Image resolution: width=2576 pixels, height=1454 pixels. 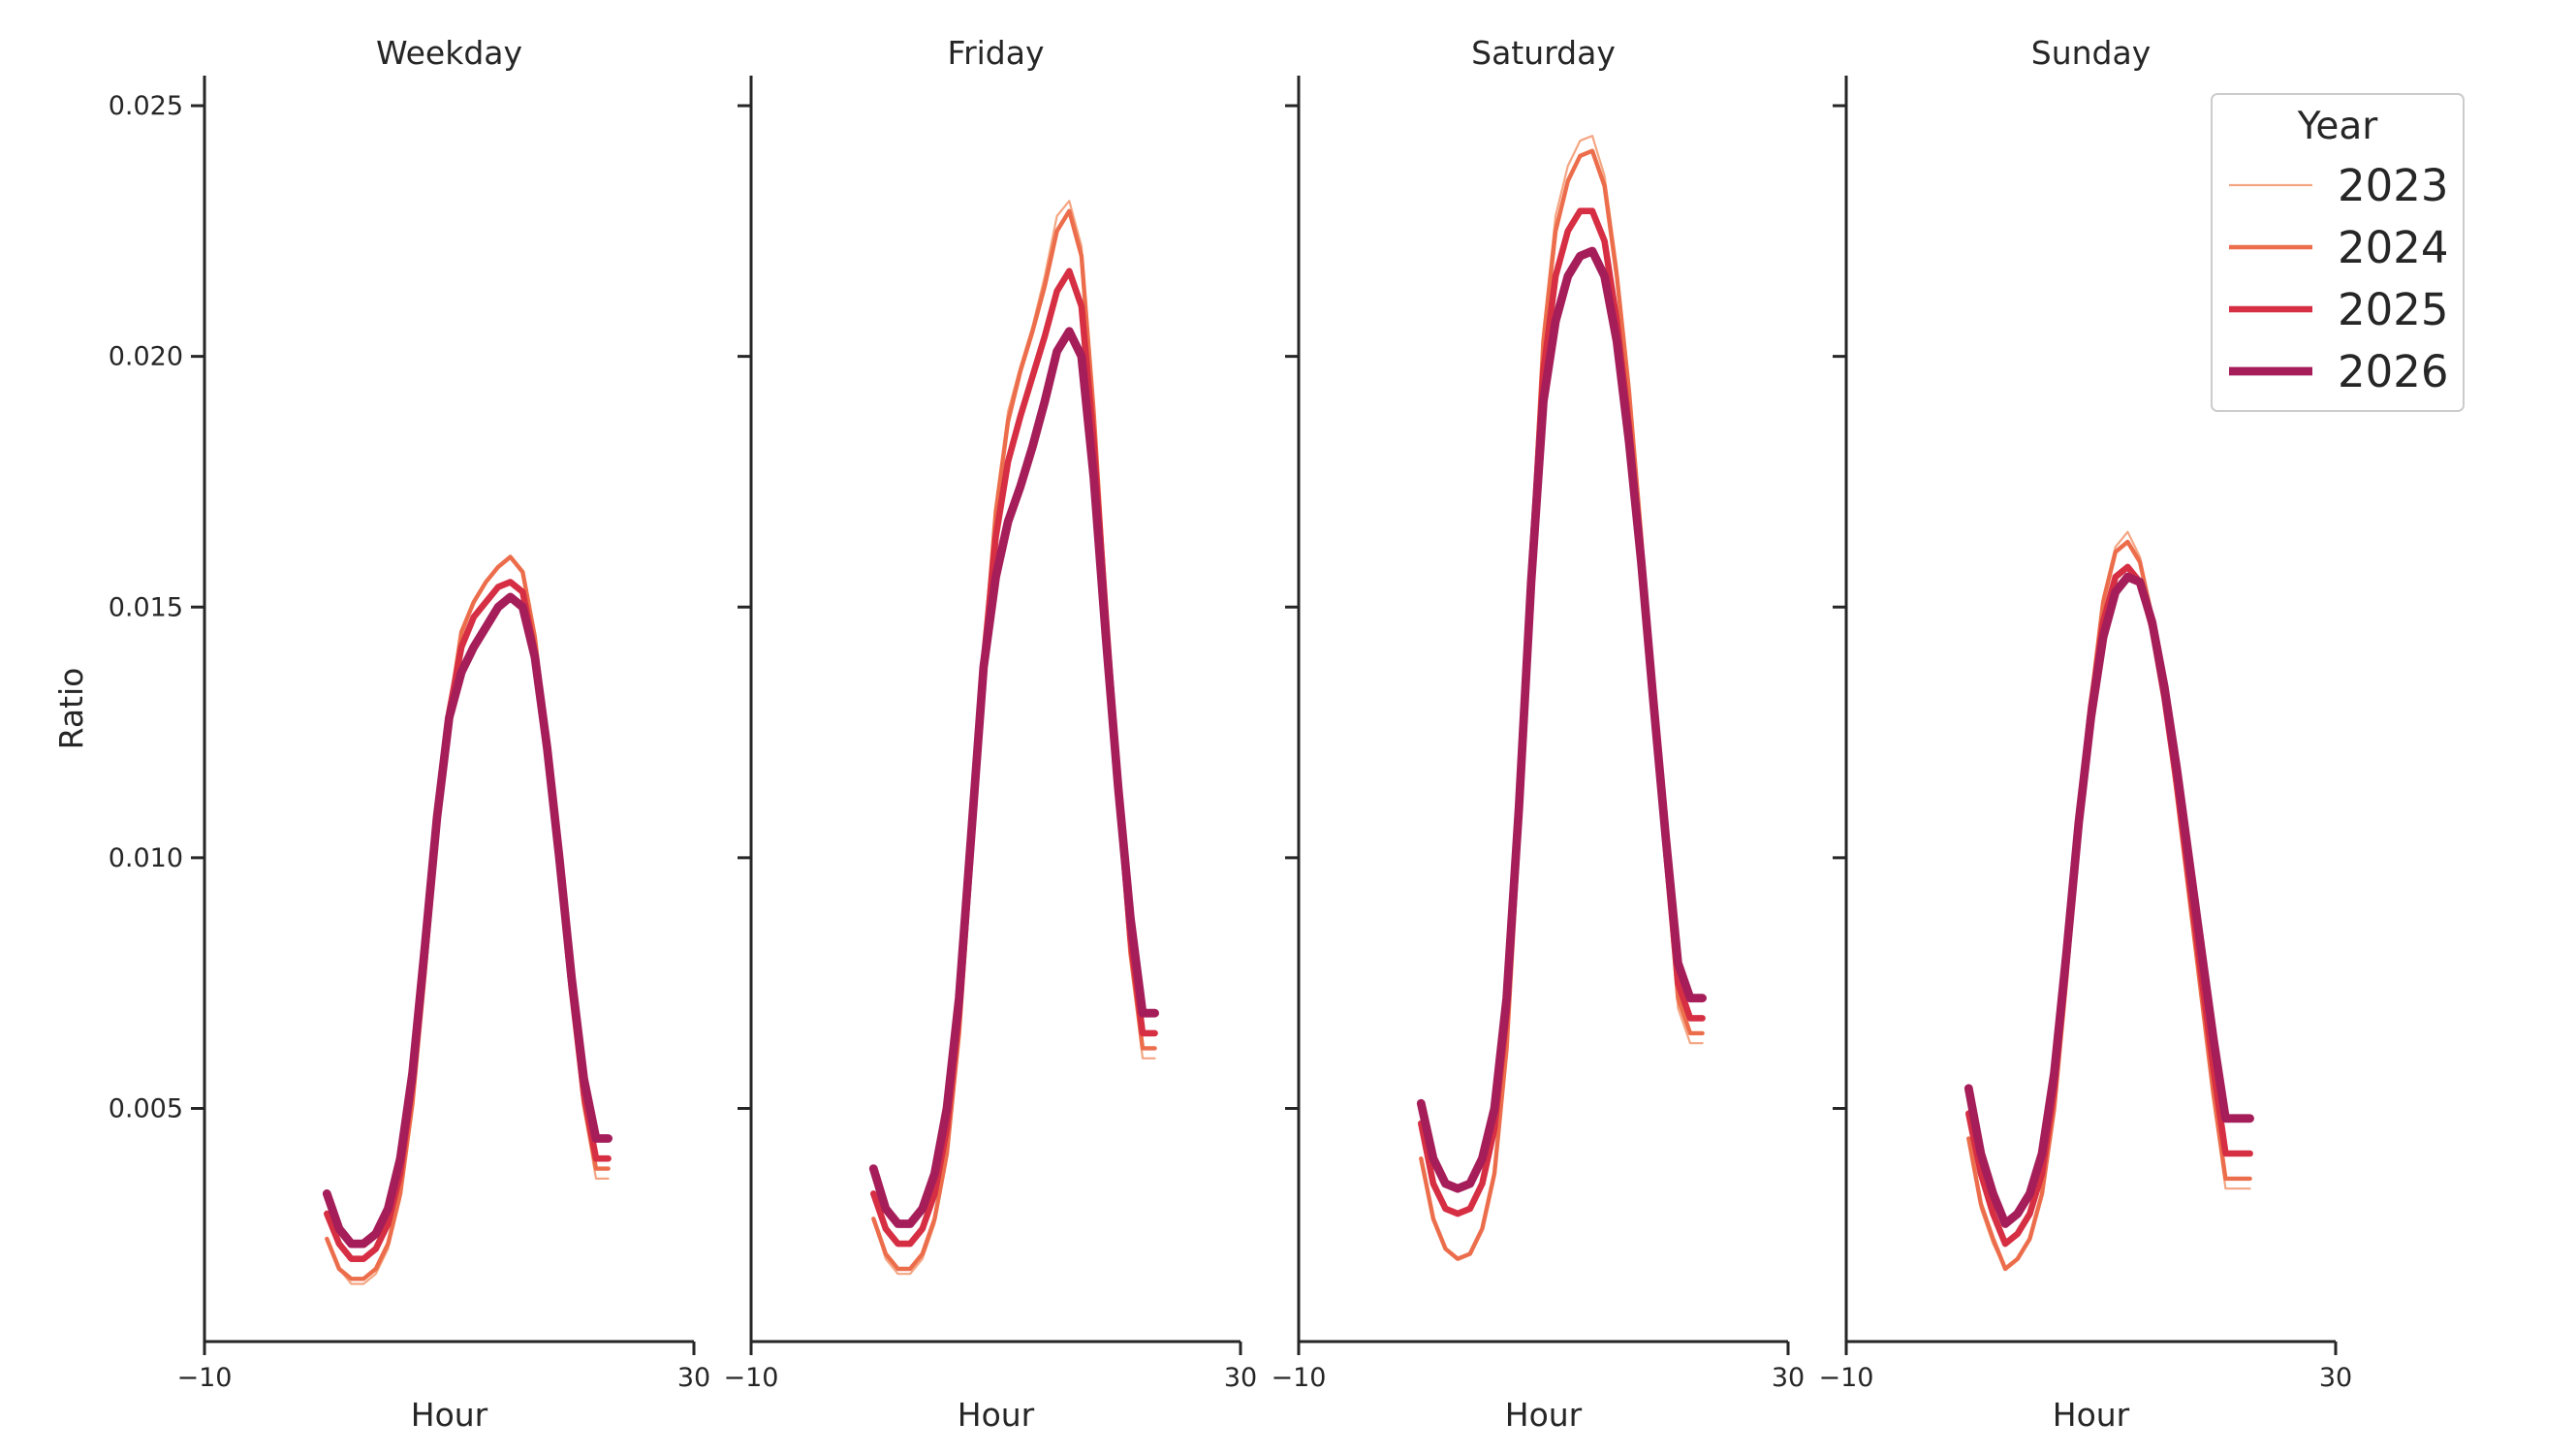 What do you see at coordinates (146, 1108) in the screenshot?
I see `y-tick-label: 0.005` at bounding box center [146, 1108].